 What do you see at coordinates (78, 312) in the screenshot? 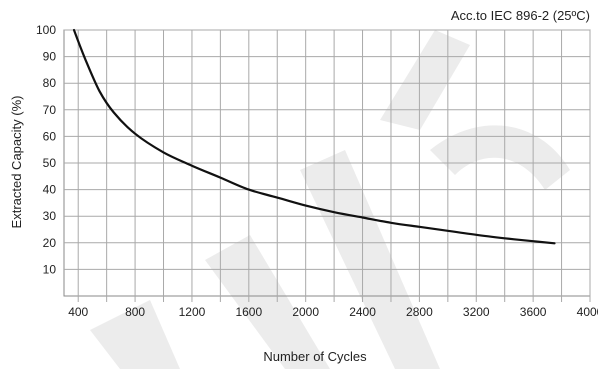
I see `x-tick-label-400: 400` at bounding box center [78, 312].